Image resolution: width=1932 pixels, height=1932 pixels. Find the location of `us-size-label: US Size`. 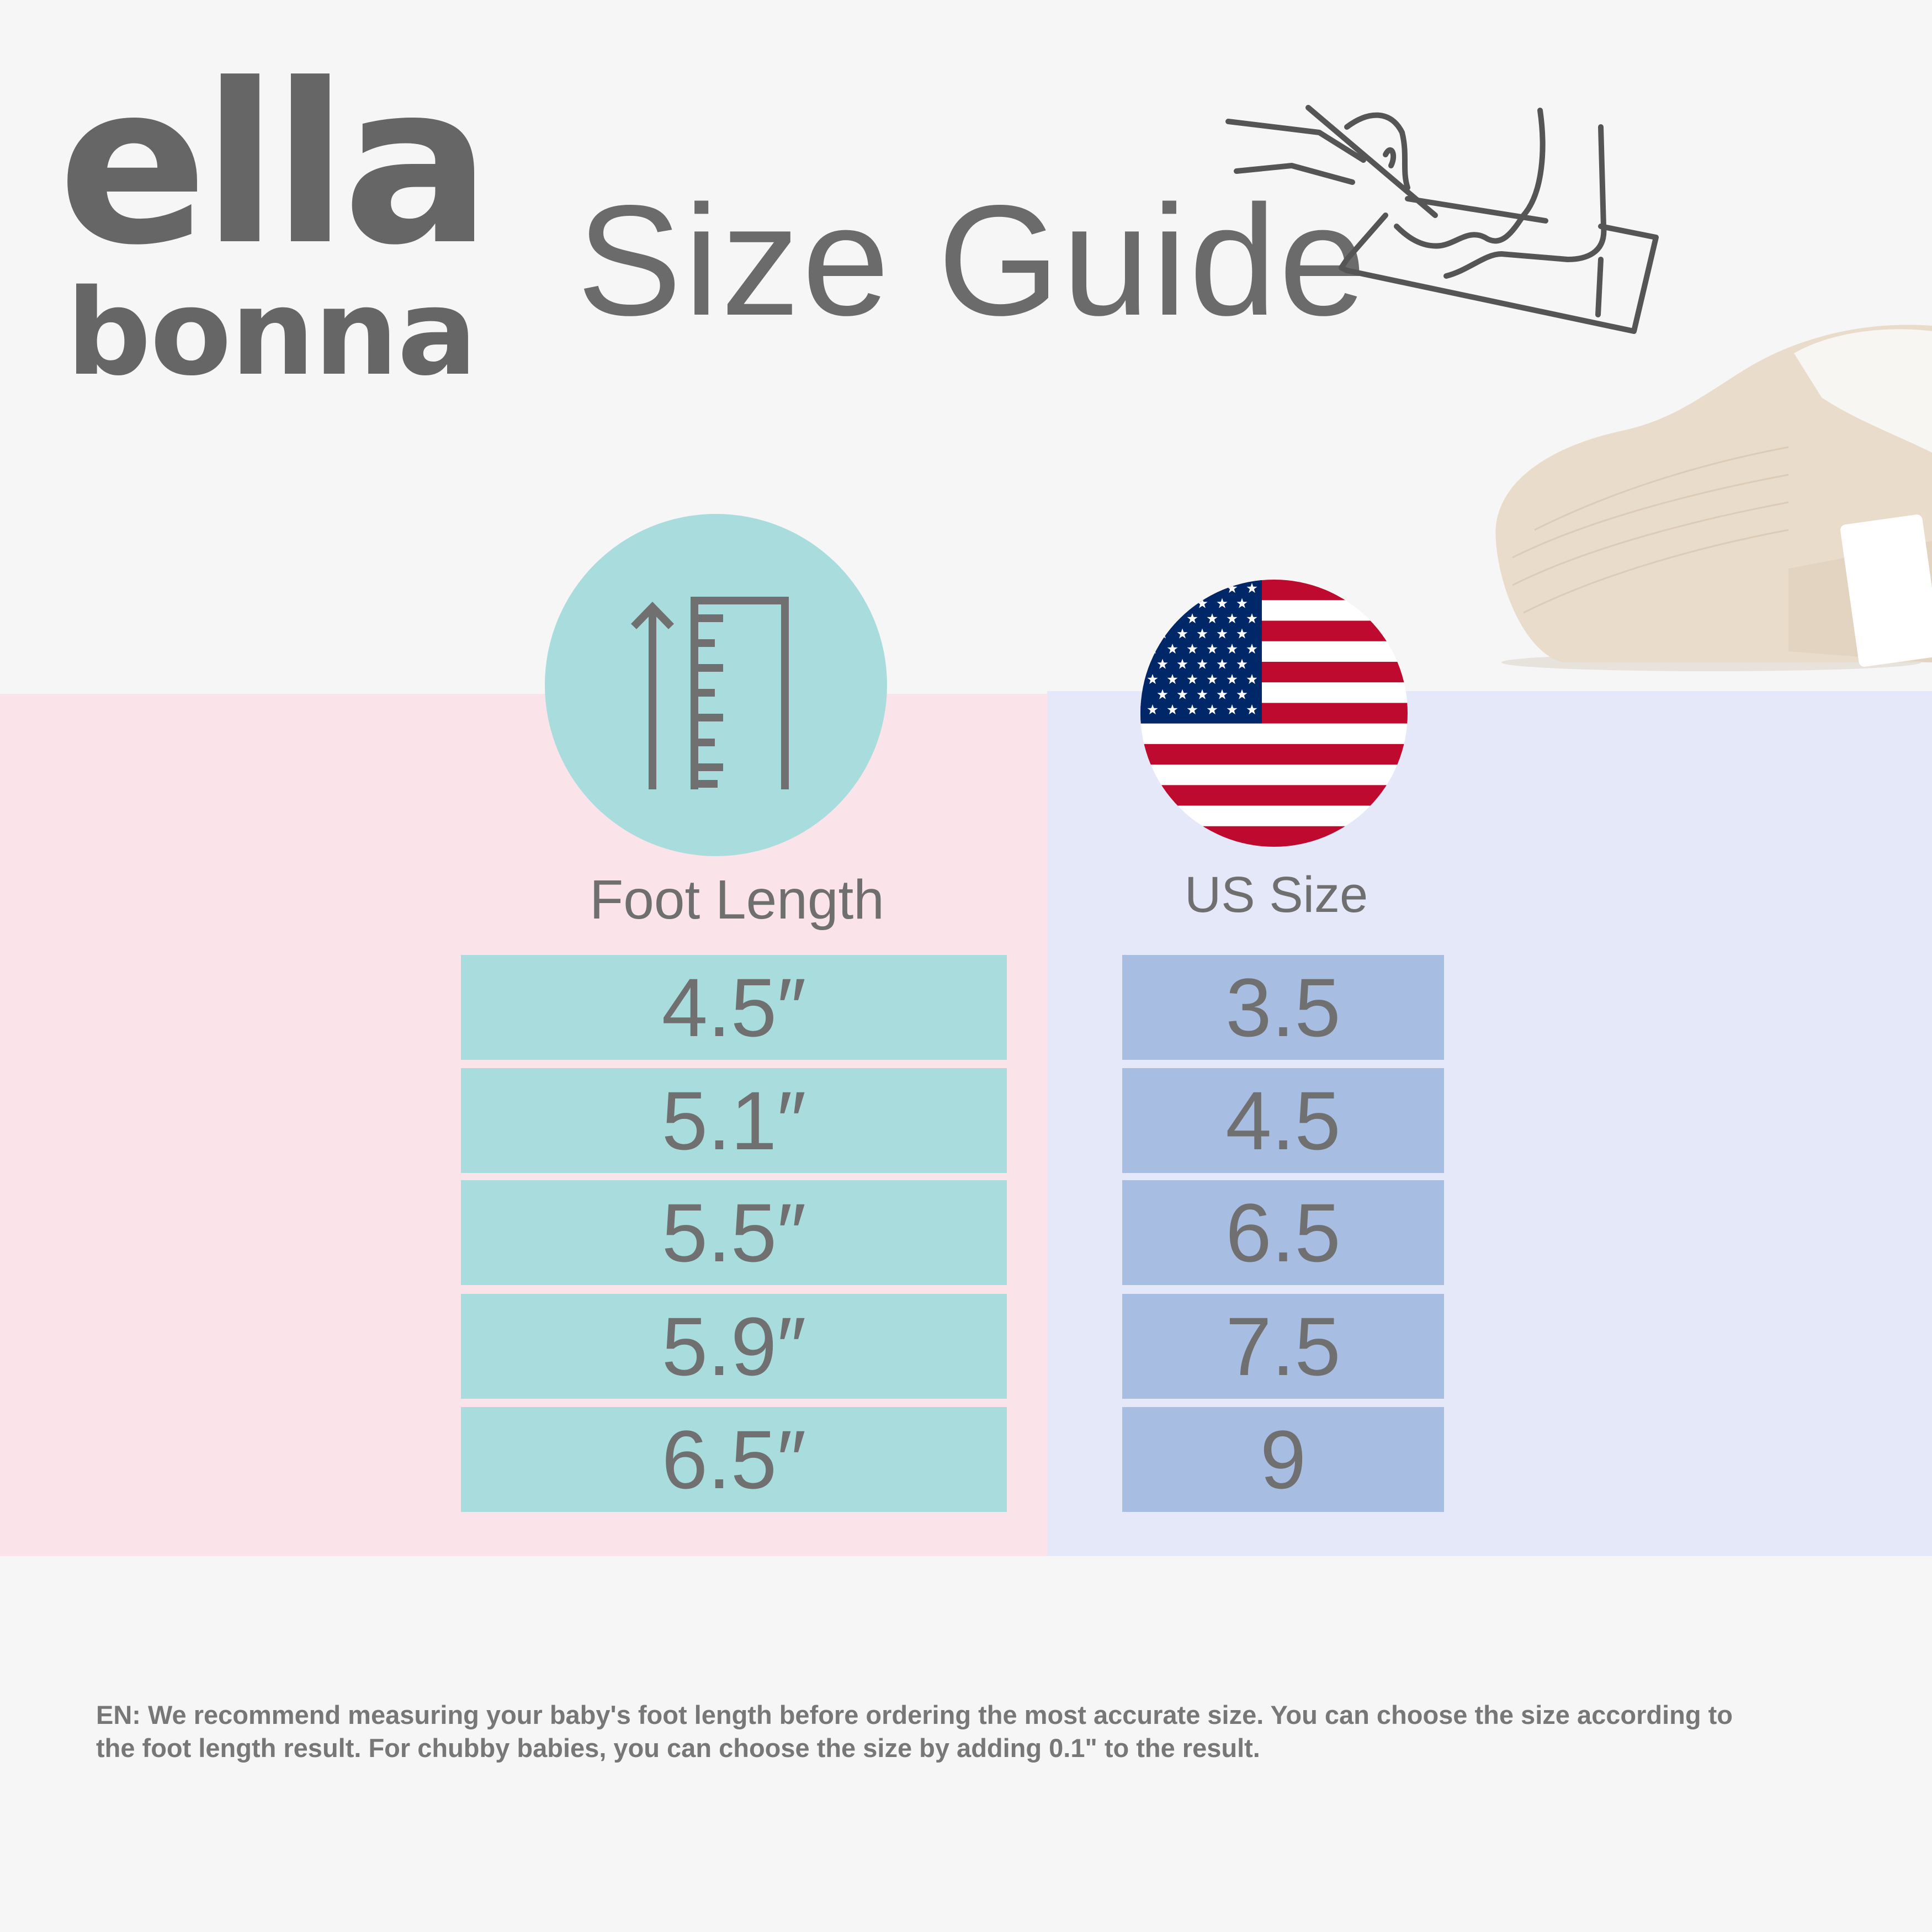

us-size-label: US Size is located at coordinates (1276, 895).